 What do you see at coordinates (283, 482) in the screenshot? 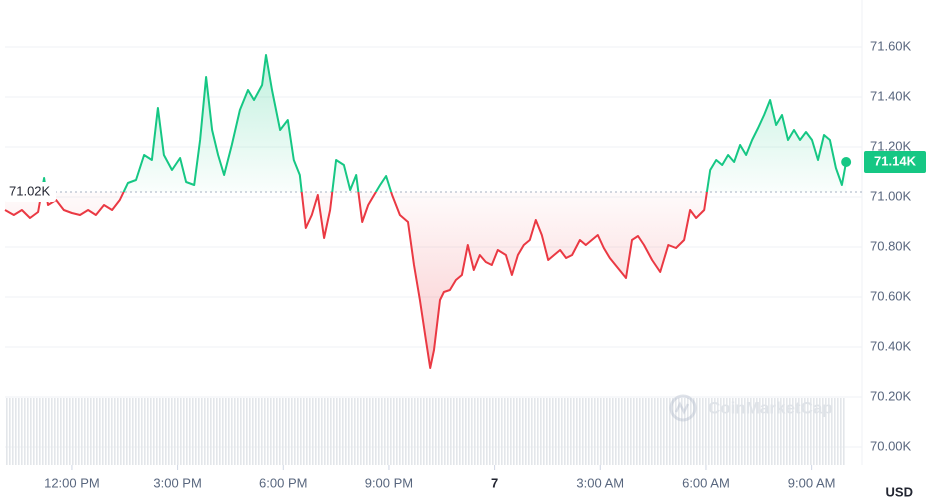
I see `x-tick-label: 6:00 PM` at bounding box center [283, 482].